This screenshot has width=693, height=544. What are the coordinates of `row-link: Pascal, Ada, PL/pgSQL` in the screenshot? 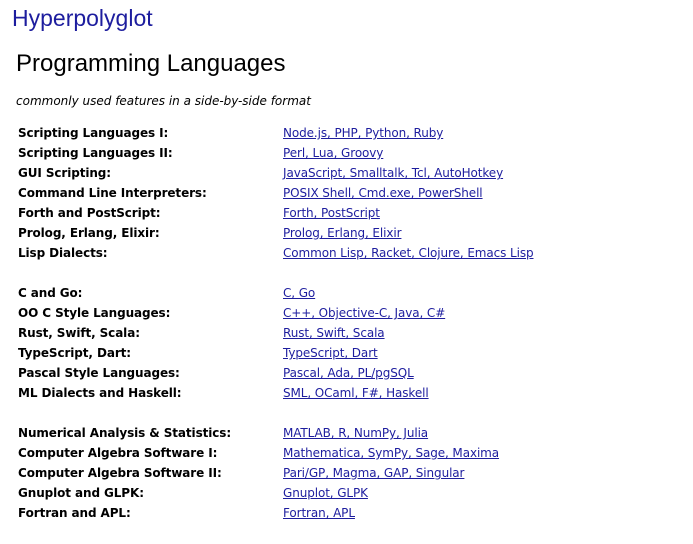 It's located at (348, 373).